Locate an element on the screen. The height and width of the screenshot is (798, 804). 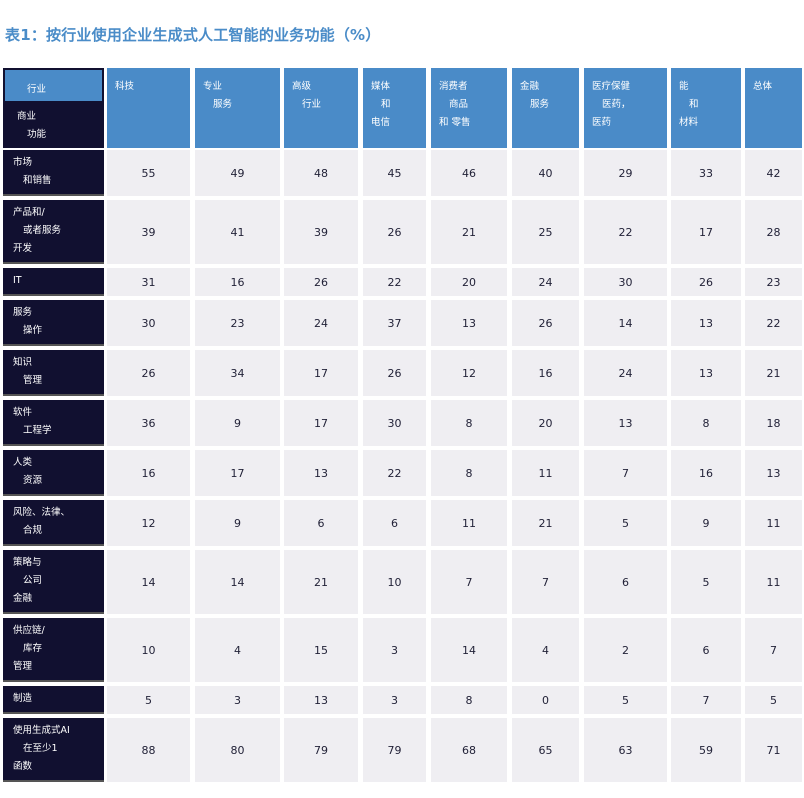
cell-text-line: 在至少1 is located at coordinates (40, 748).